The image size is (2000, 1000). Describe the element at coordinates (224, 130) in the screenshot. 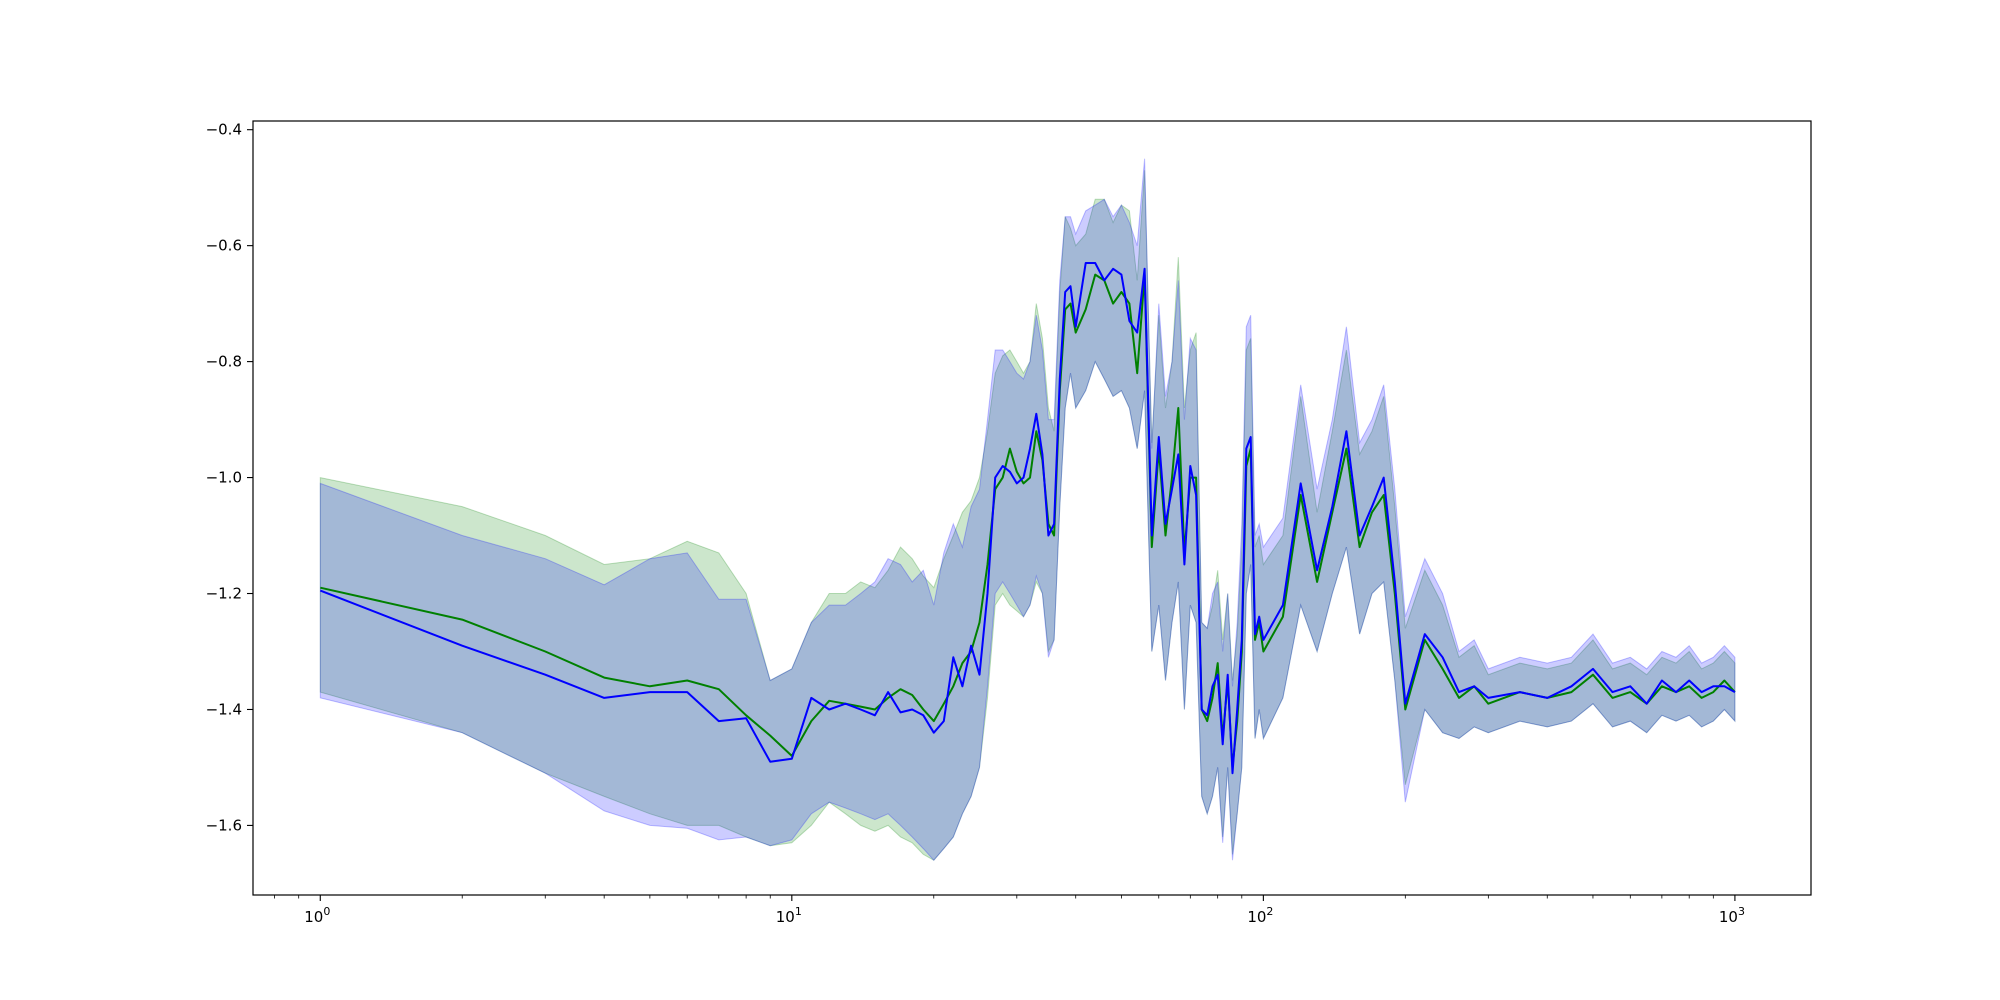

I see `y-tick-label: −0.4` at that location.